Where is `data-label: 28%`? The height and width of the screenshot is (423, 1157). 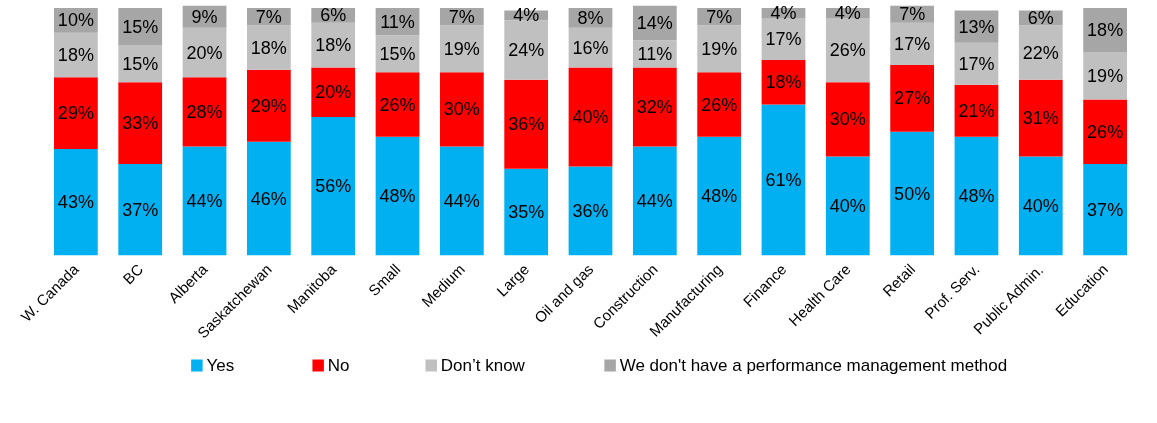 data-label: 28% is located at coordinates (204, 111).